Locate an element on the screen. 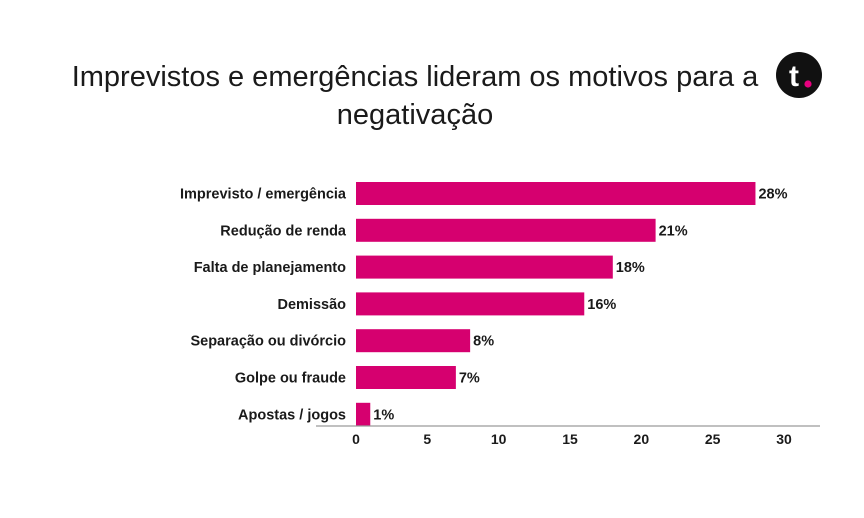  value-label-4: 8% is located at coordinates (483, 342).